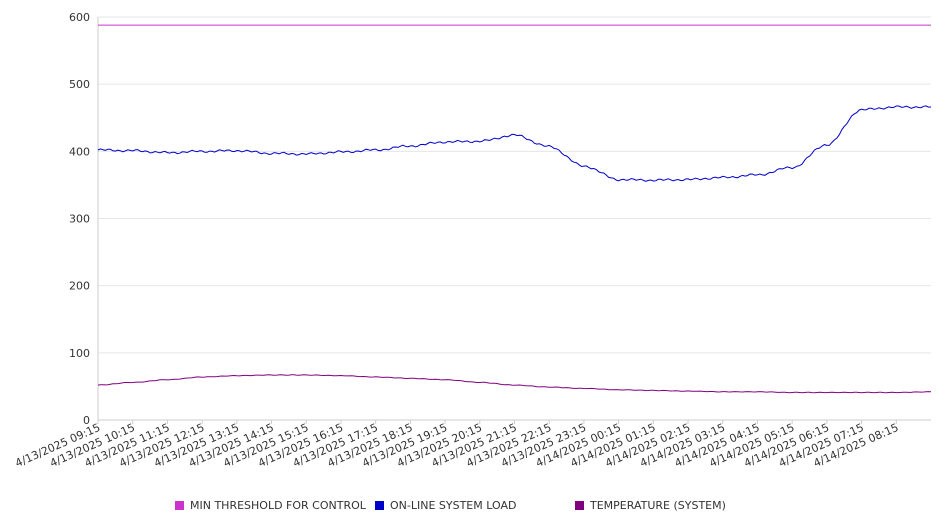 This screenshot has height=526, width=946. Describe the element at coordinates (79, 84) in the screenshot. I see `y-tick-label: 500` at that location.